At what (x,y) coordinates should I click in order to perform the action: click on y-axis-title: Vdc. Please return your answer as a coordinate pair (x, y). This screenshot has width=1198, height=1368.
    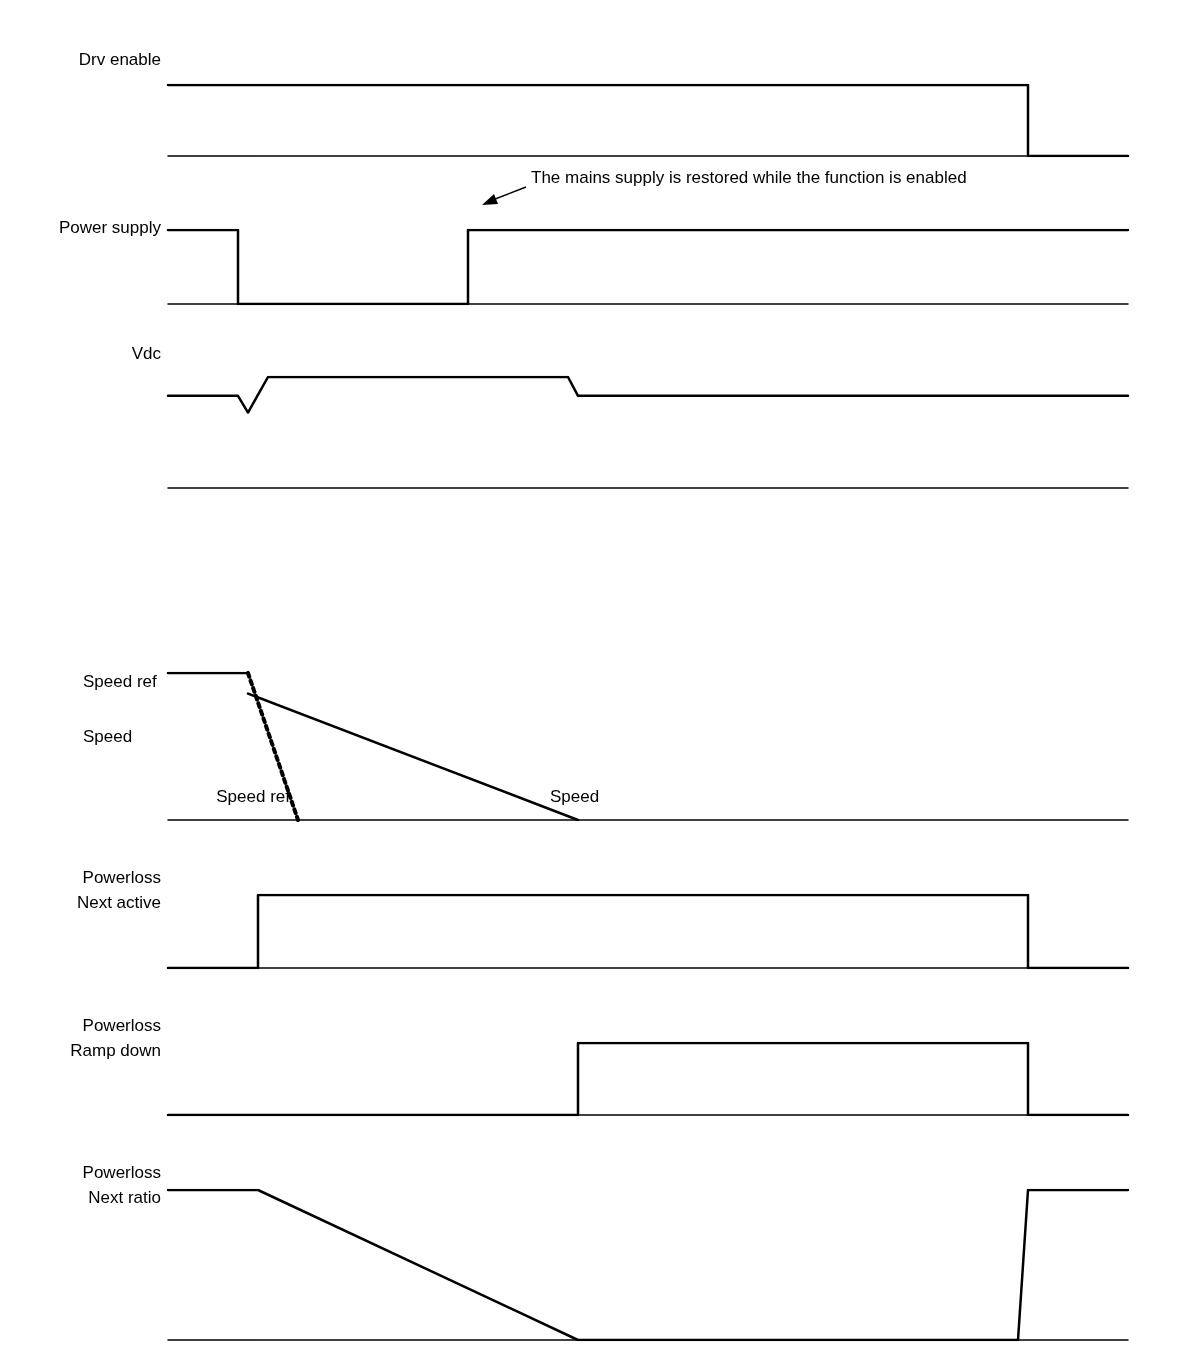
    Looking at the image, I should click on (146, 353).